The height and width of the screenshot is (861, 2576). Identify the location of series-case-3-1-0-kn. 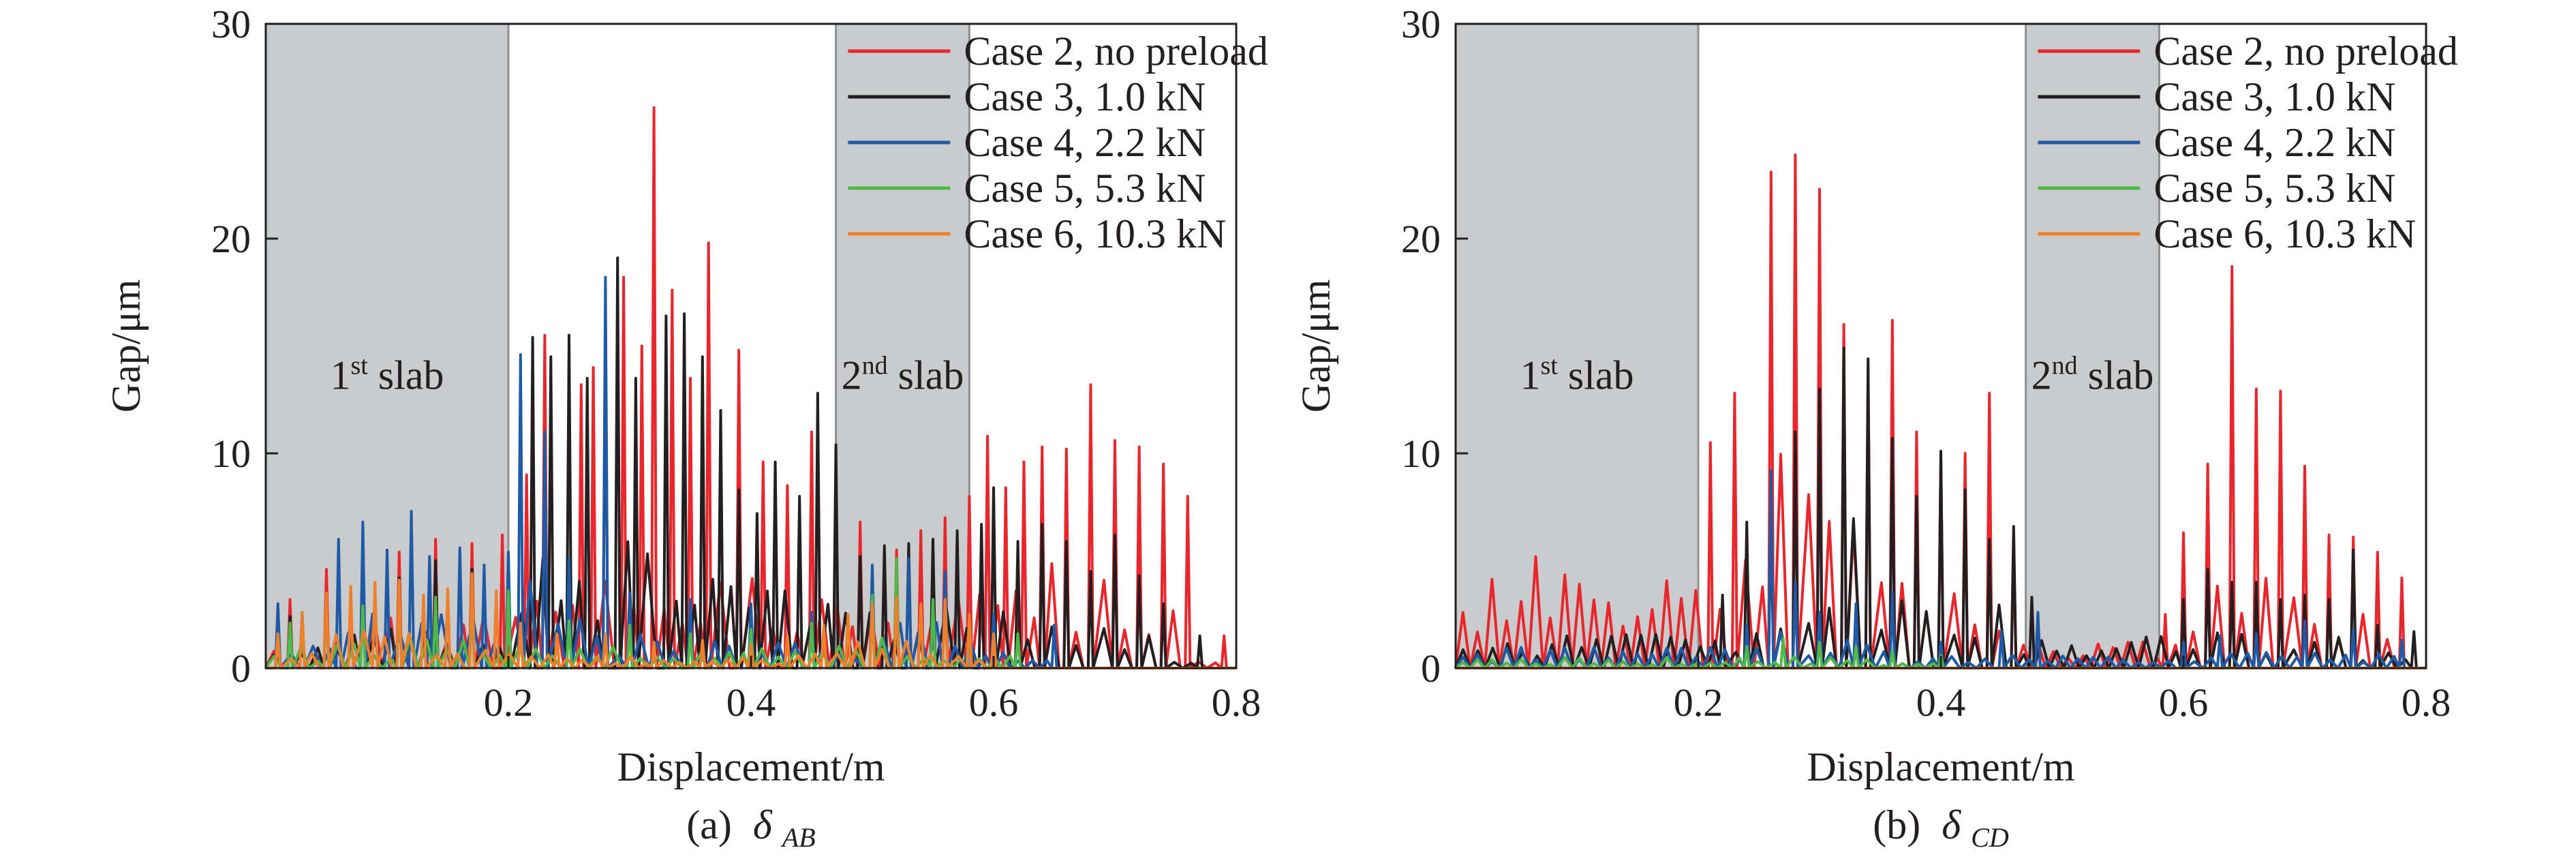
(1940, 507).